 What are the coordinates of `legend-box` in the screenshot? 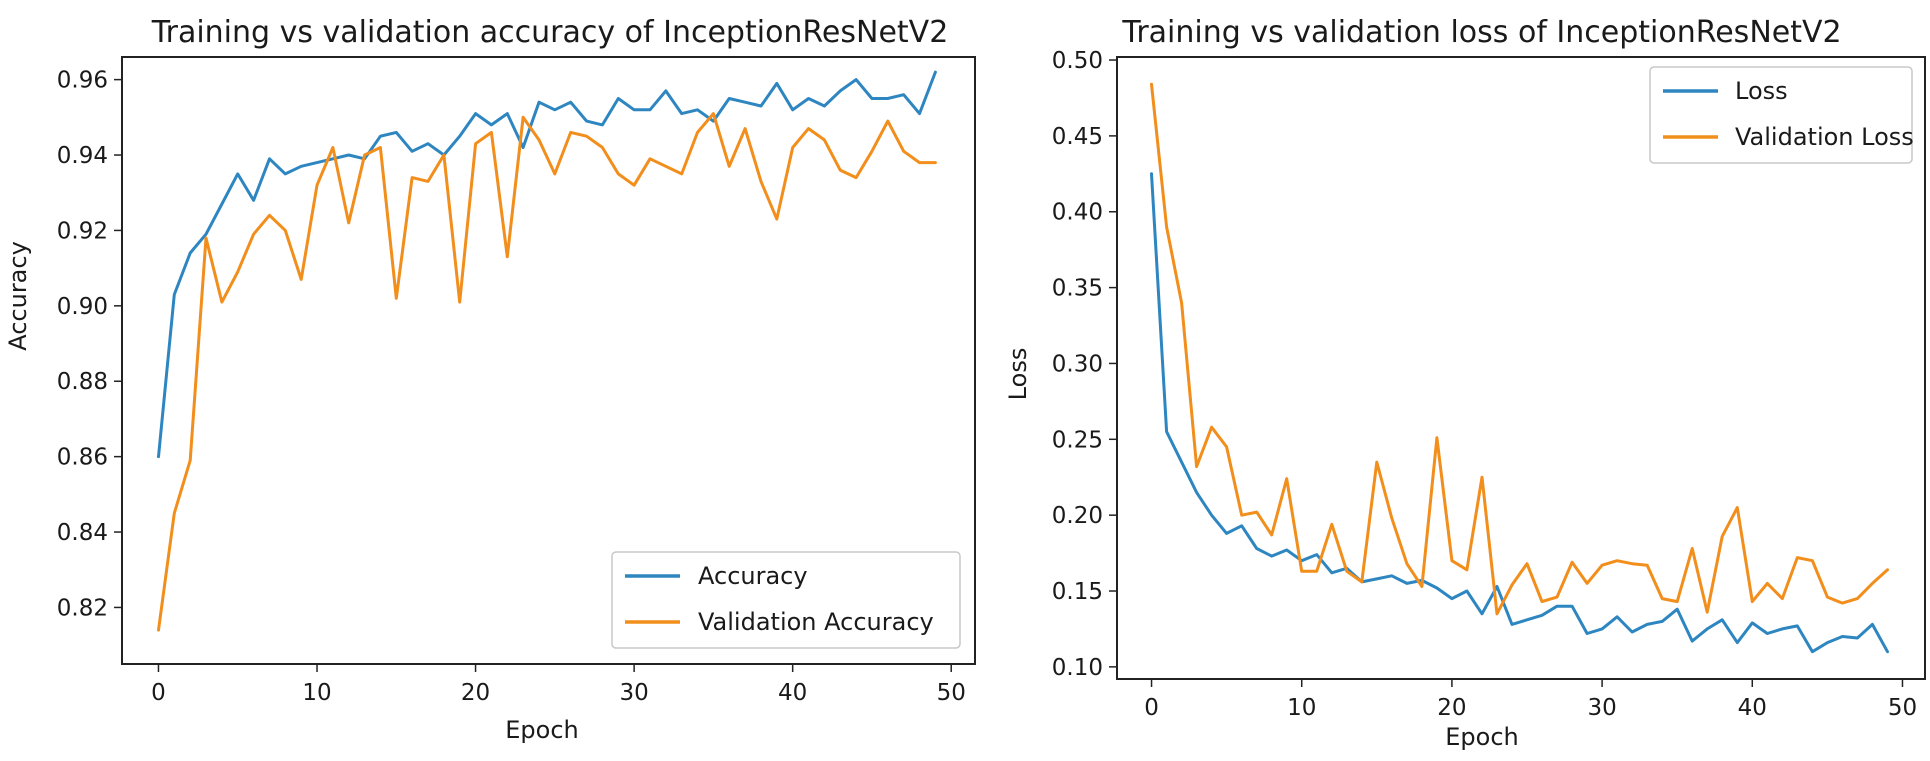 It's located at (786, 600).